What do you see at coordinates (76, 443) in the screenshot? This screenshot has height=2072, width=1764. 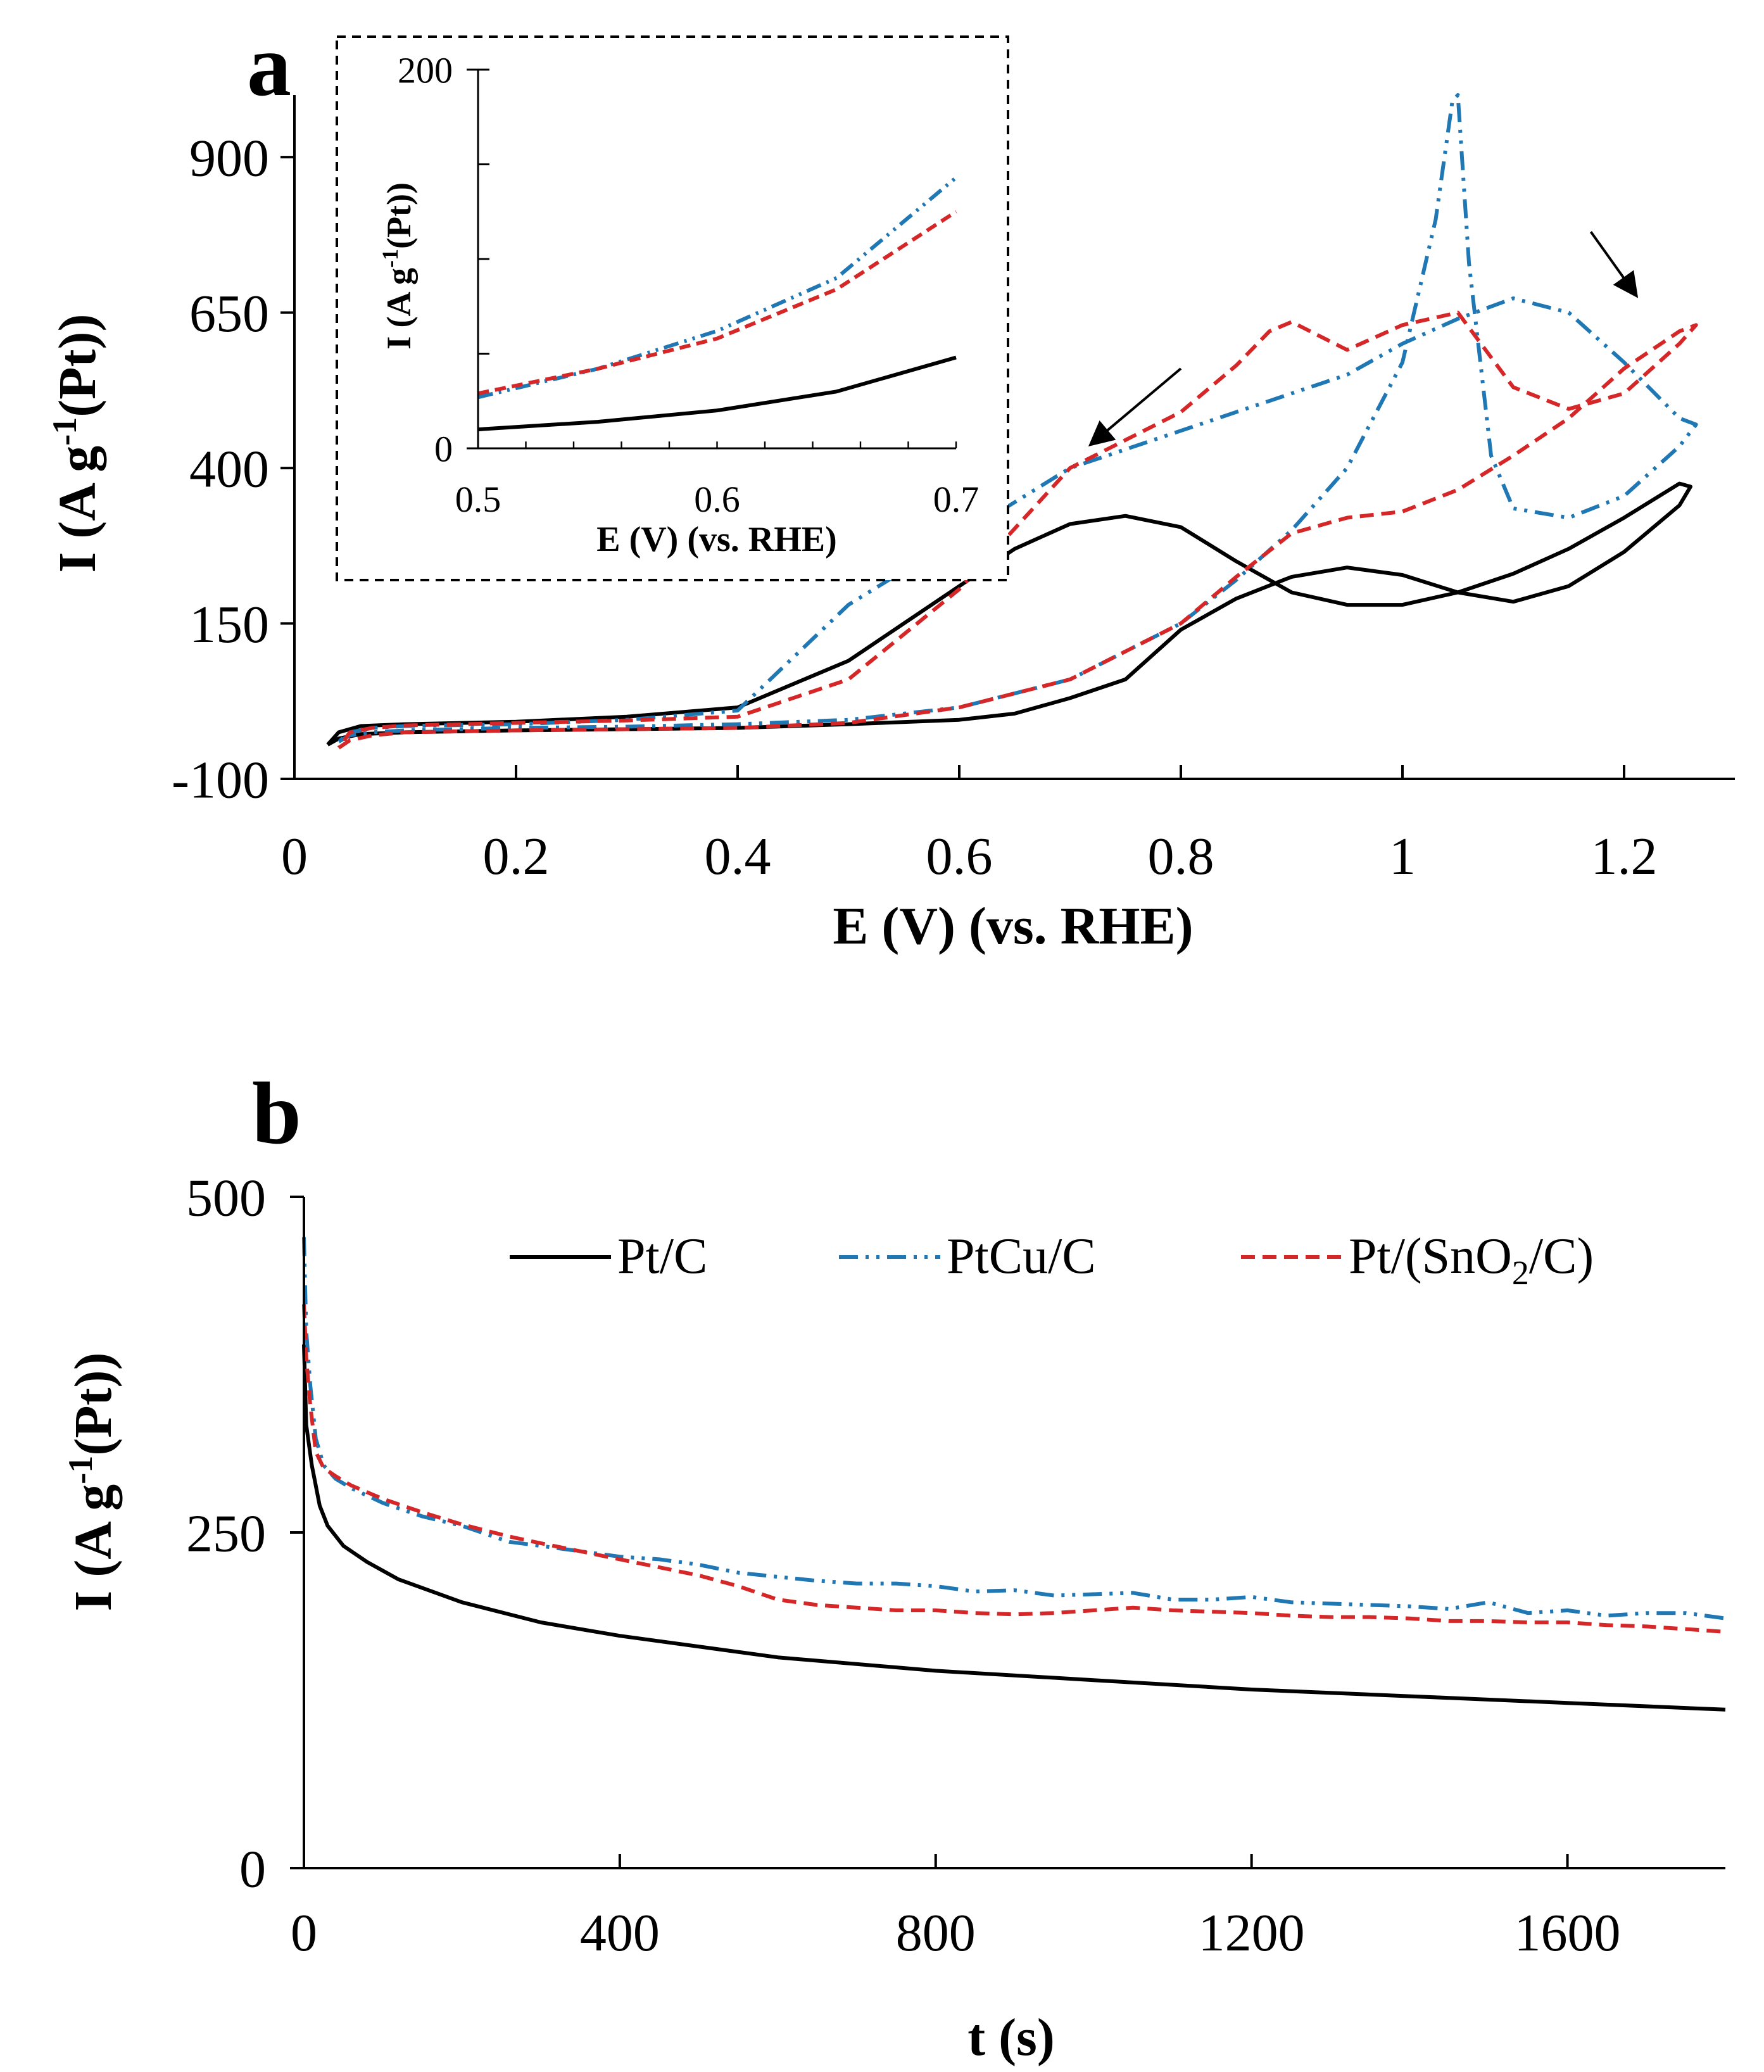 I see `panel-a-y-axis-title: I (A g-1(Pt))` at bounding box center [76, 443].